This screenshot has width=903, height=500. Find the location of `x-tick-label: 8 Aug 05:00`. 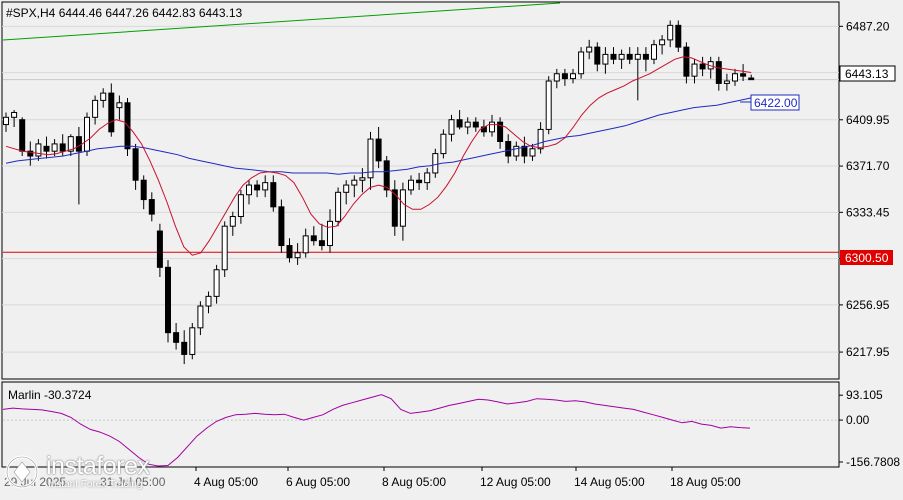

x-tick-label: 8 Aug 05:00 is located at coordinates (414, 482).